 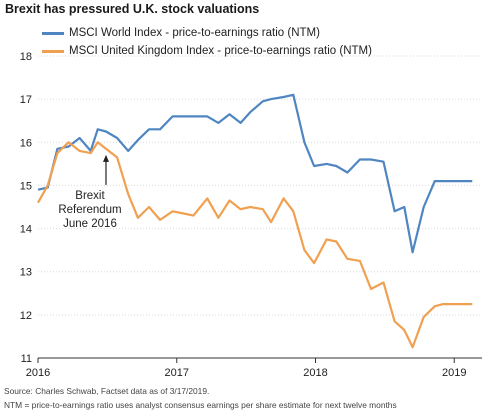 What do you see at coordinates (26, 208) in the screenshot?
I see `y-axis: 11 12 13 14 15 16 17 18` at bounding box center [26, 208].